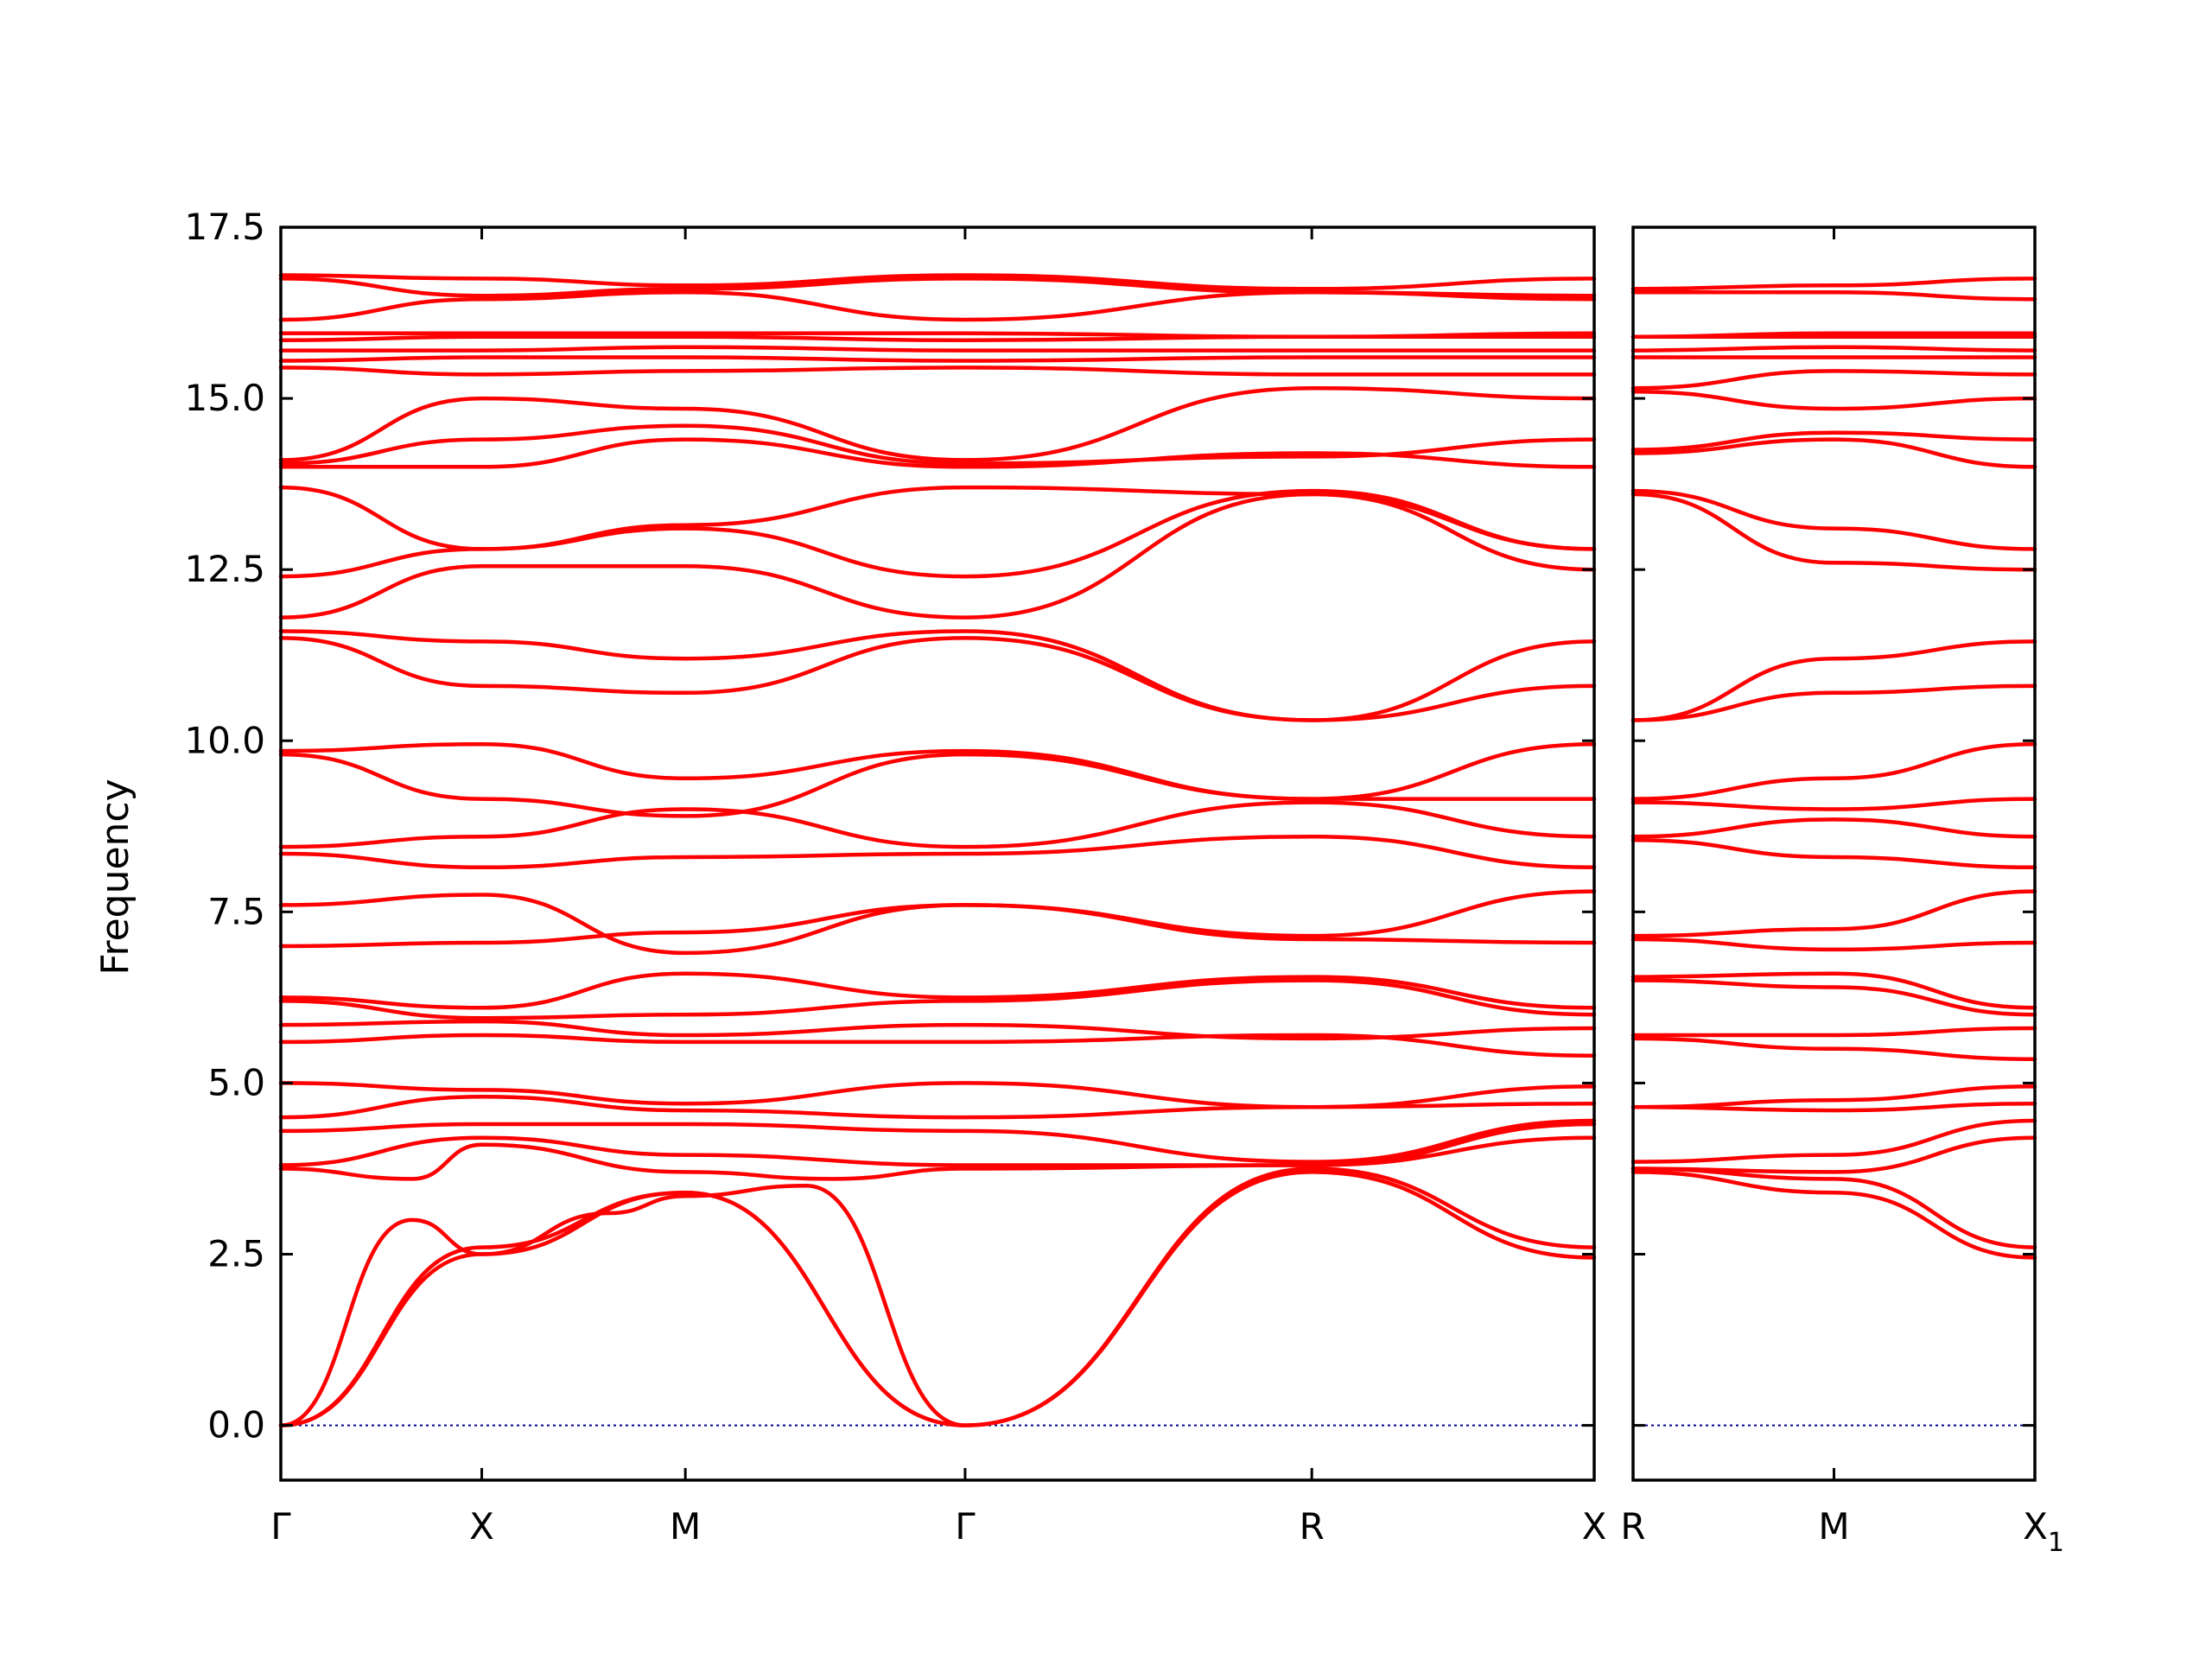 The width and height of the screenshot is (2212, 1659). Describe the element at coordinates (236, 1425) in the screenshot. I see `y-tick-label: 0.0` at that location.